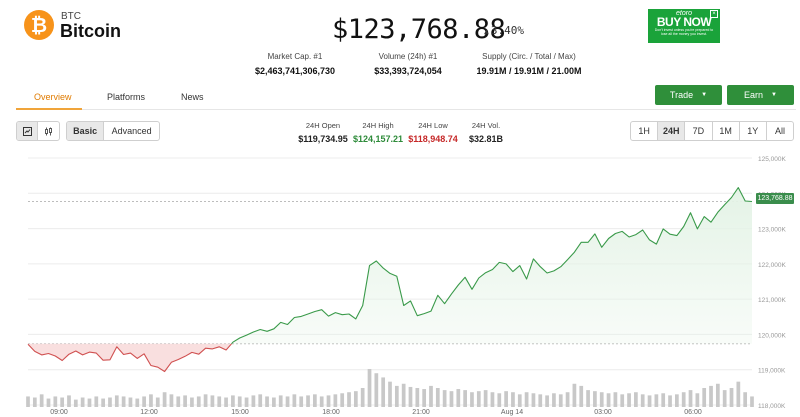  What do you see at coordinates (323, 125) in the screenshot?
I see `24h-open-label: 24H Open` at bounding box center [323, 125].